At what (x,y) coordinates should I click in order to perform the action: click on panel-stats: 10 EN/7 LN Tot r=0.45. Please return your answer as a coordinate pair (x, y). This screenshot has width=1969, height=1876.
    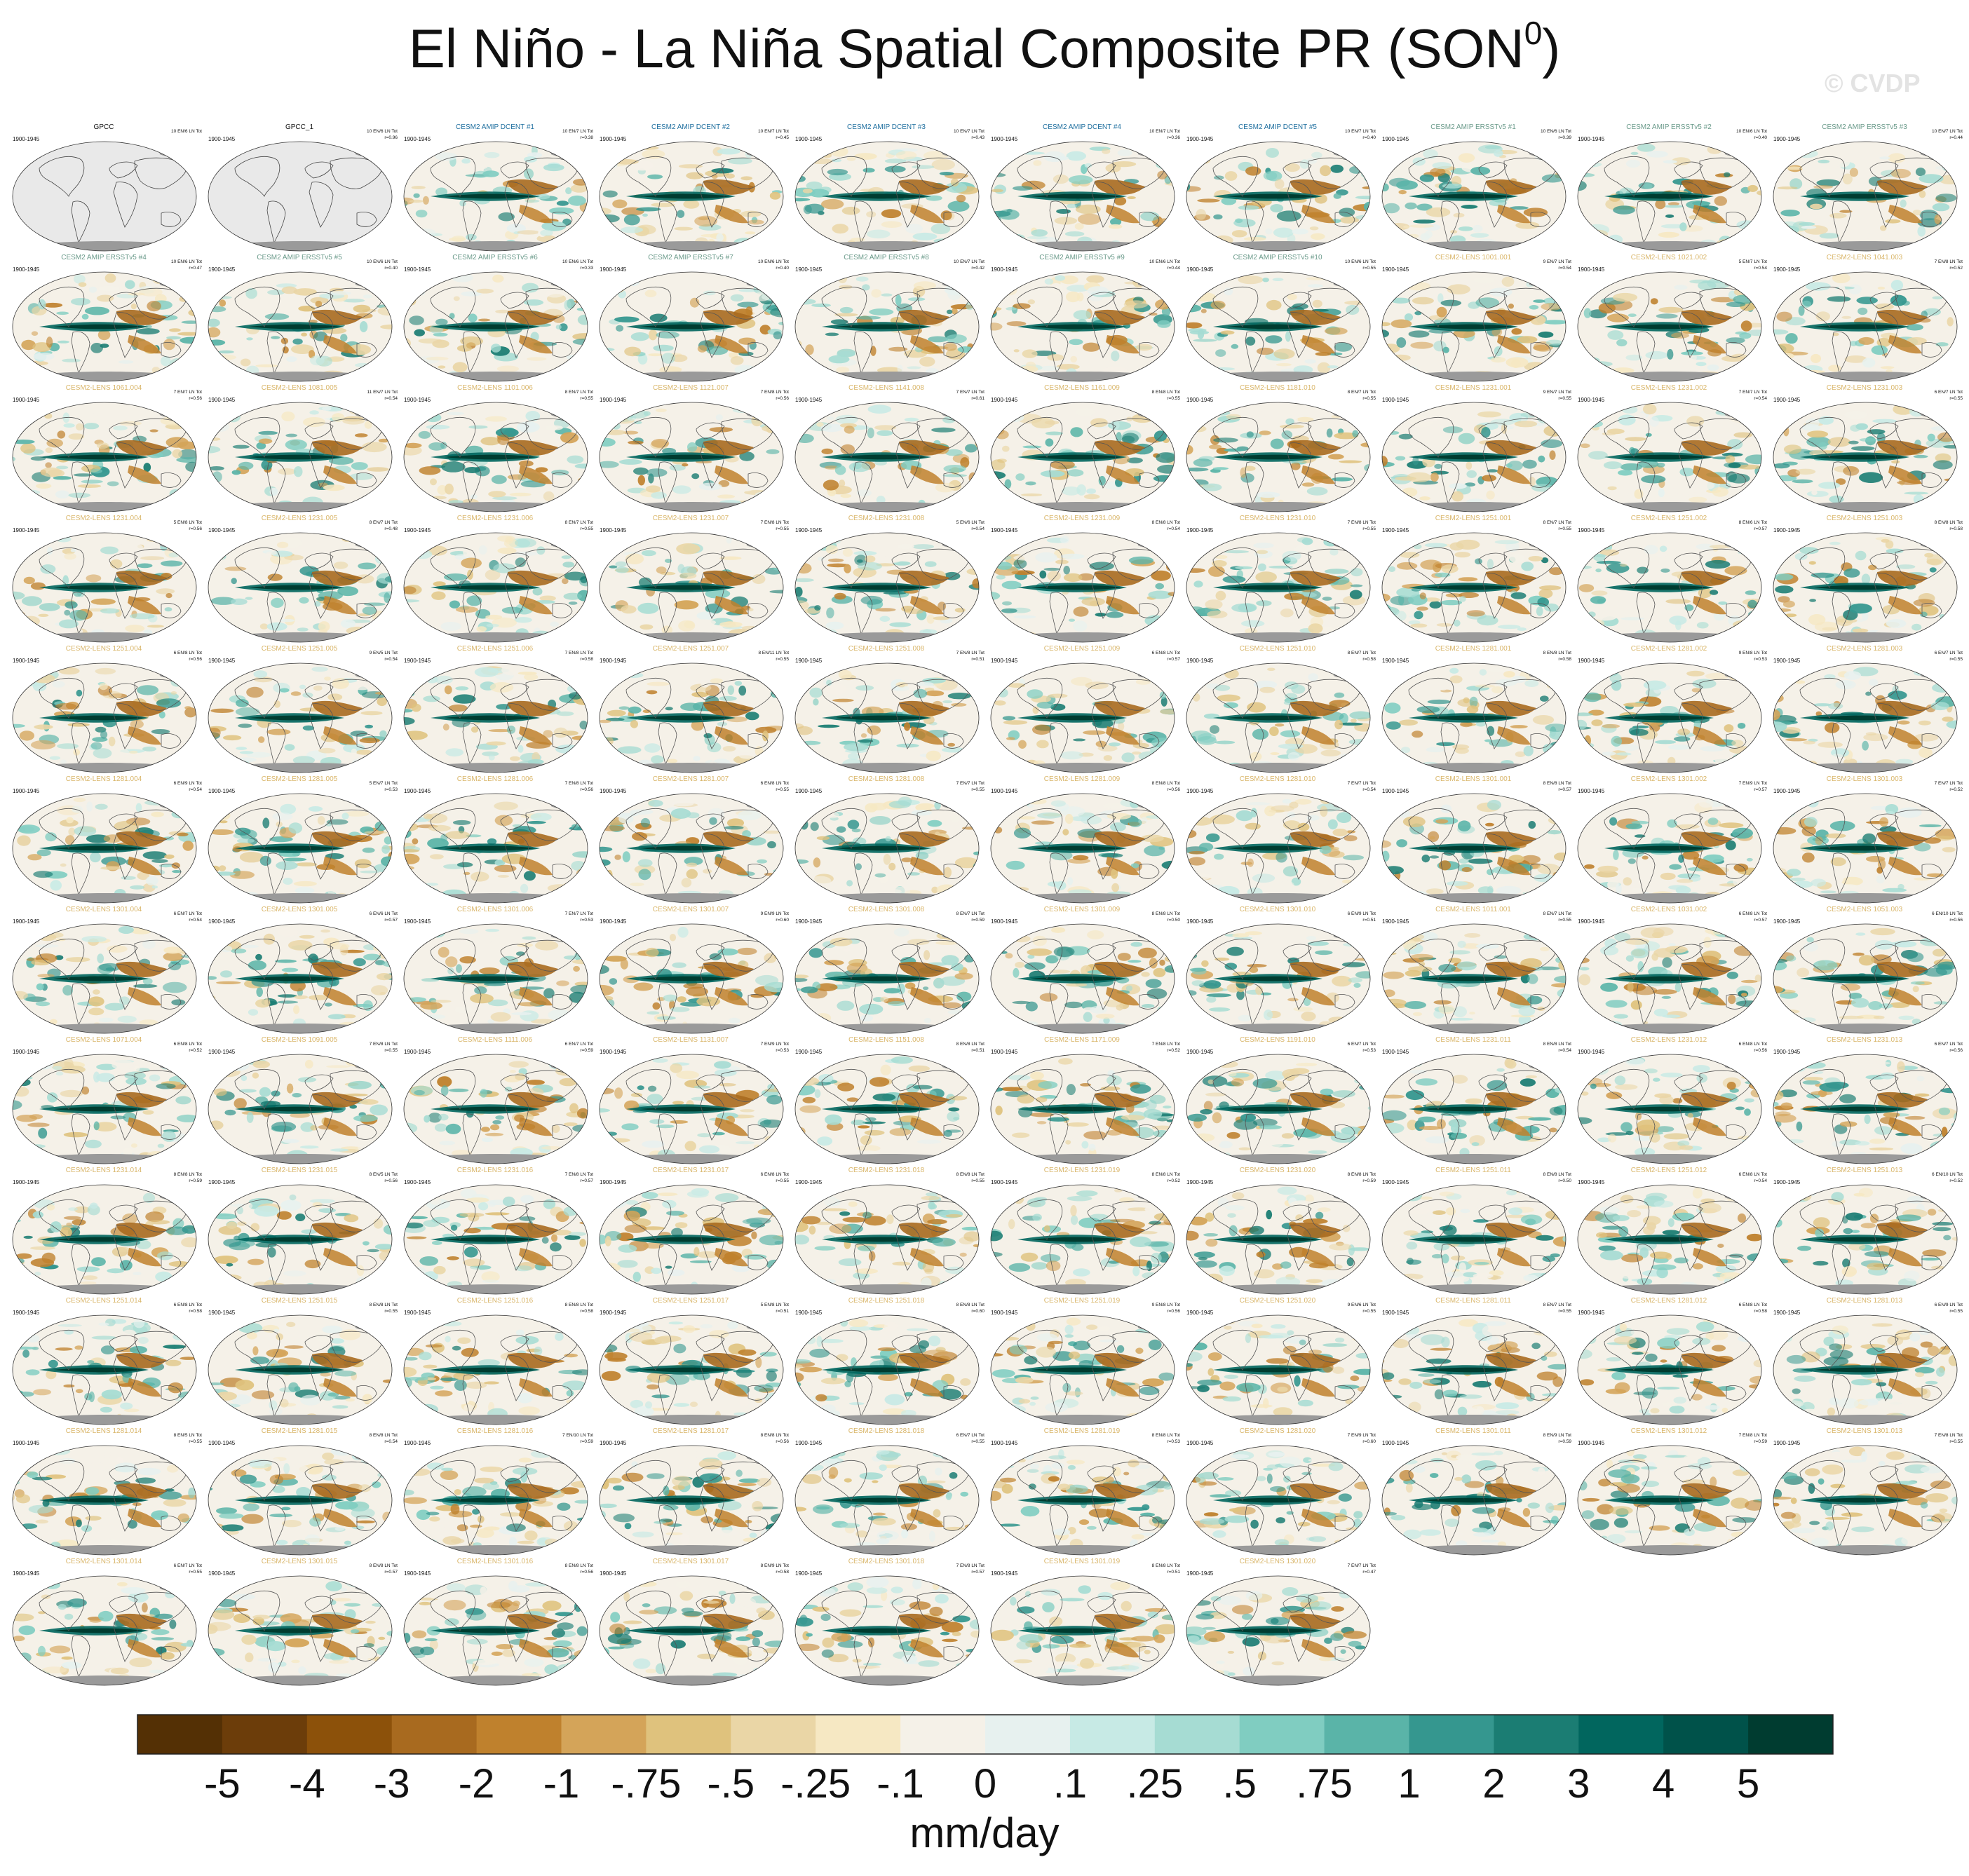
    Looking at the image, I should click on (766, 134).